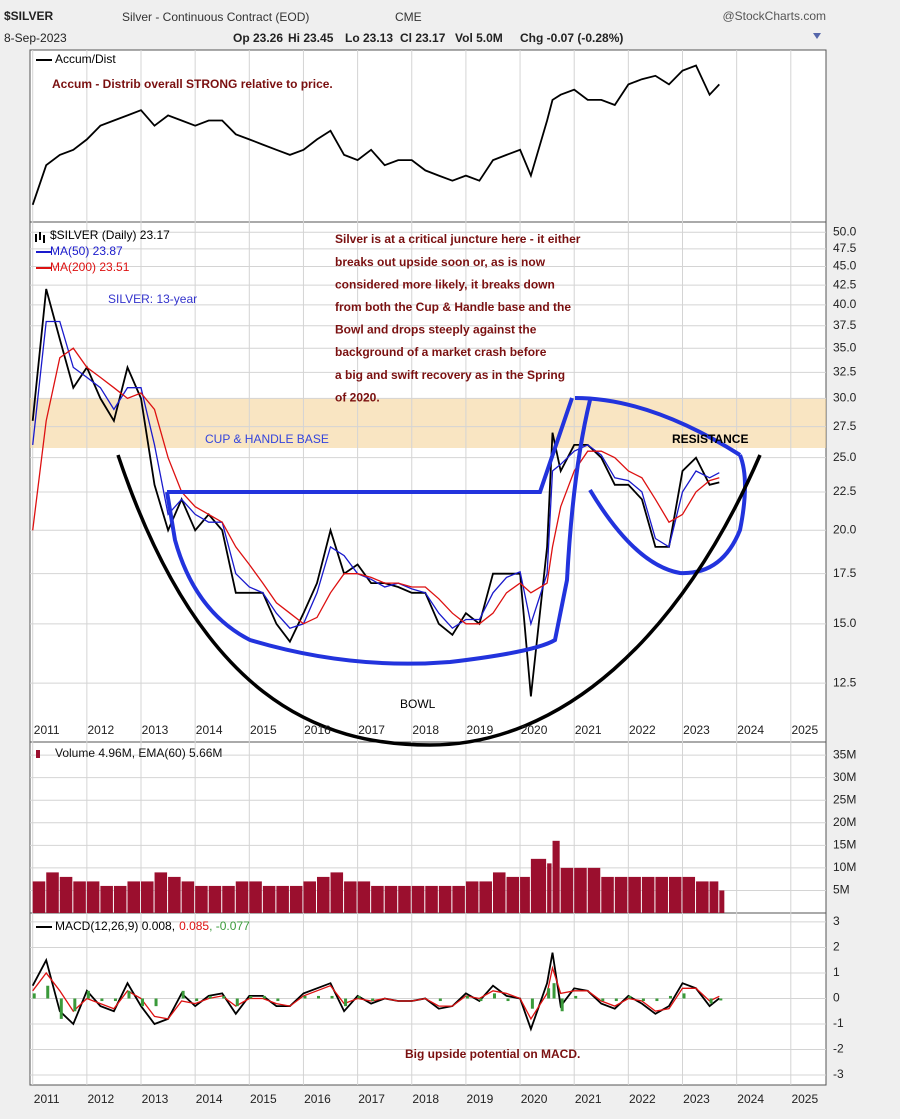 This screenshot has width=900, height=1119. I want to click on y-tick-label: 15M, so click(844, 844).